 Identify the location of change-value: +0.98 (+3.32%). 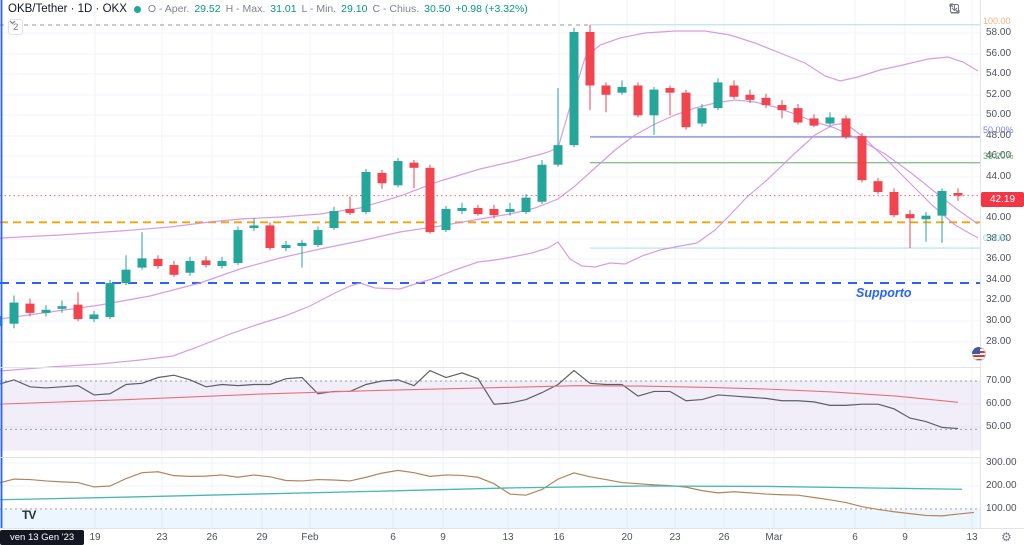
(491, 9).